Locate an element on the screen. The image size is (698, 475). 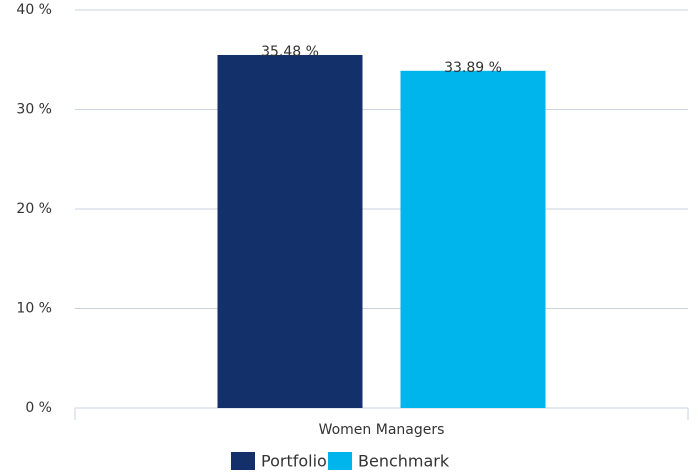
value-label: 35.48 % is located at coordinates (290, 52).